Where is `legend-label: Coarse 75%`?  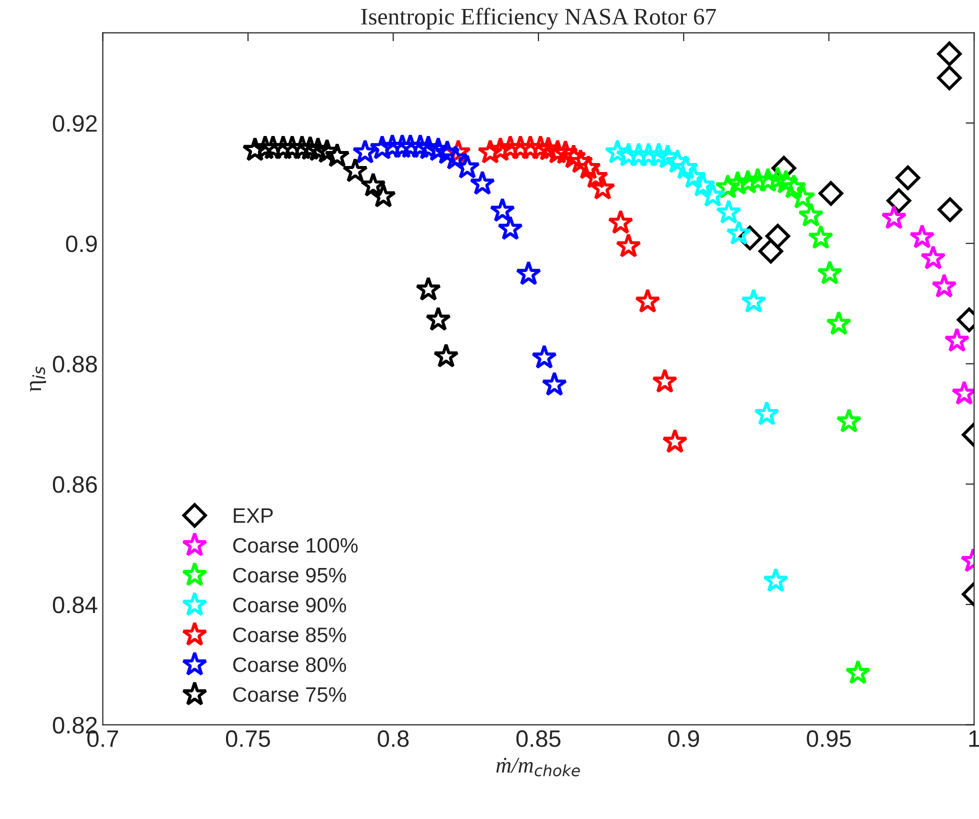
legend-label: Coarse 75% is located at coordinates (289, 694).